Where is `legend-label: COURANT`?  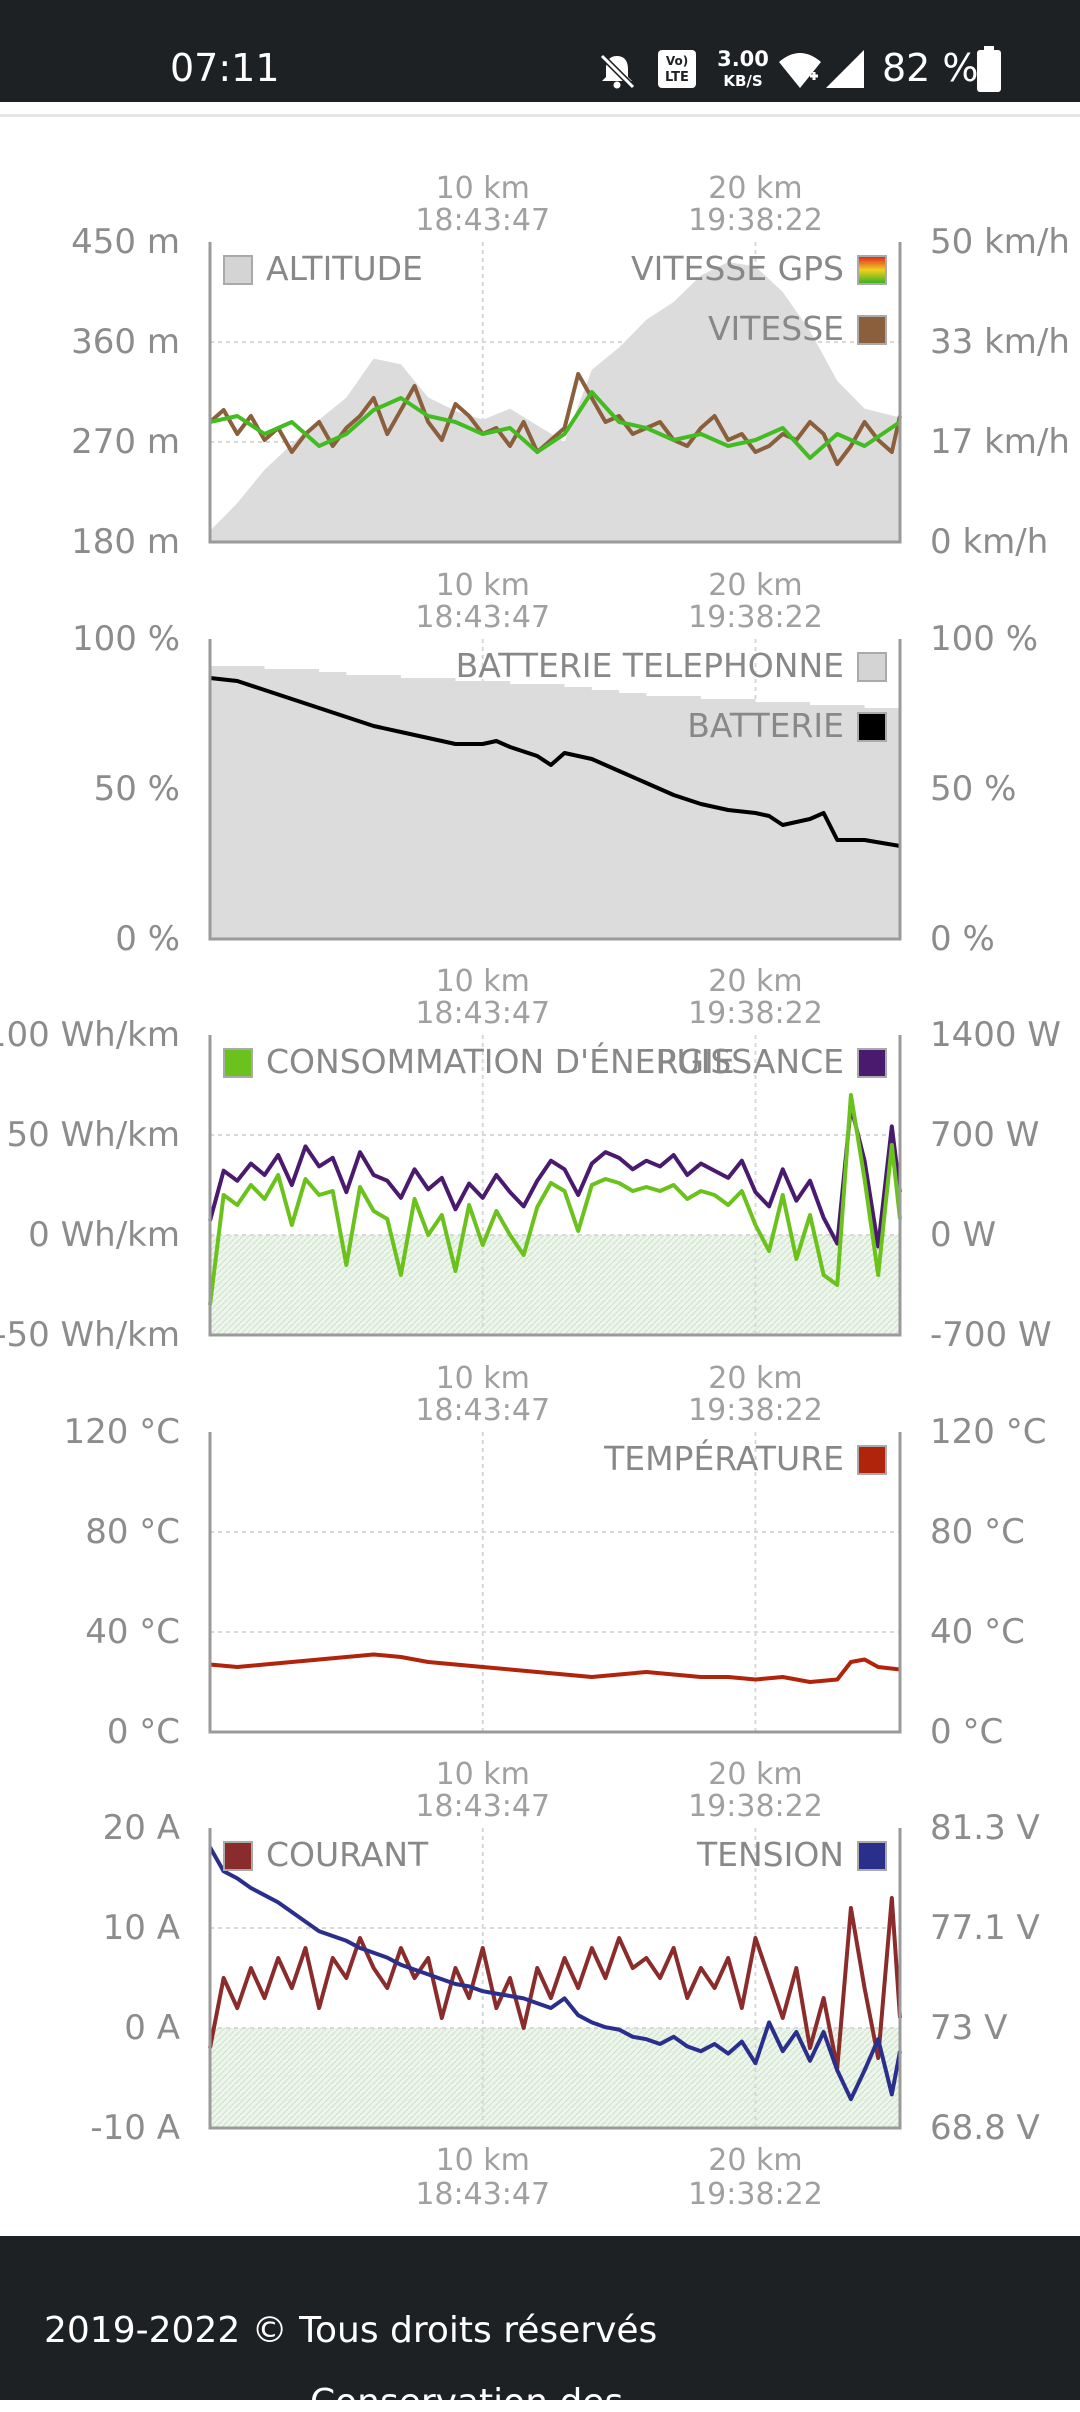
legend-label: COURANT is located at coordinates (347, 1854).